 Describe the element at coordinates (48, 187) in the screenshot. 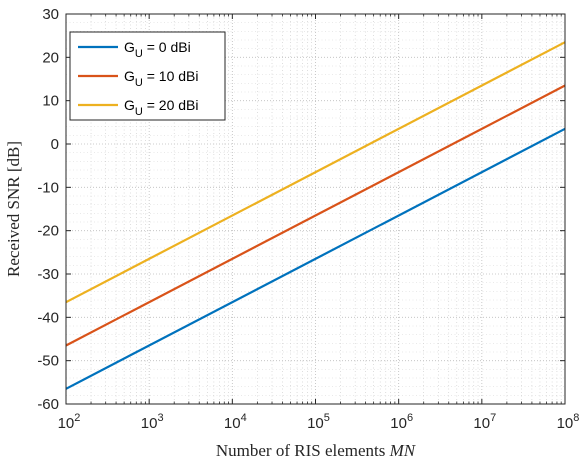

I see `y-tick-label: -10` at that location.